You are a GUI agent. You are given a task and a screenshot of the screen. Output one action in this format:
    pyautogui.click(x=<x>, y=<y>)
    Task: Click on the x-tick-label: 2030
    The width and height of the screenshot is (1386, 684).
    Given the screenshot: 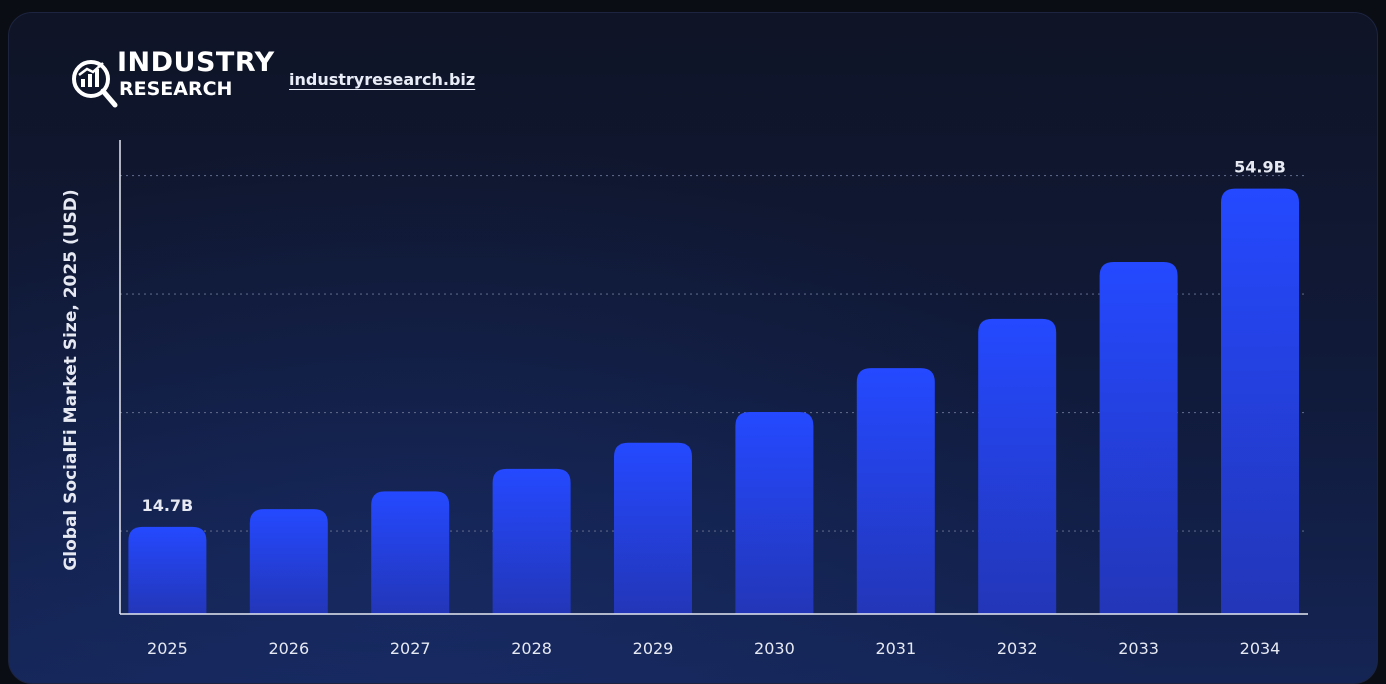 What is the action you would take?
    pyautogui.click(x=774, y=648)
    